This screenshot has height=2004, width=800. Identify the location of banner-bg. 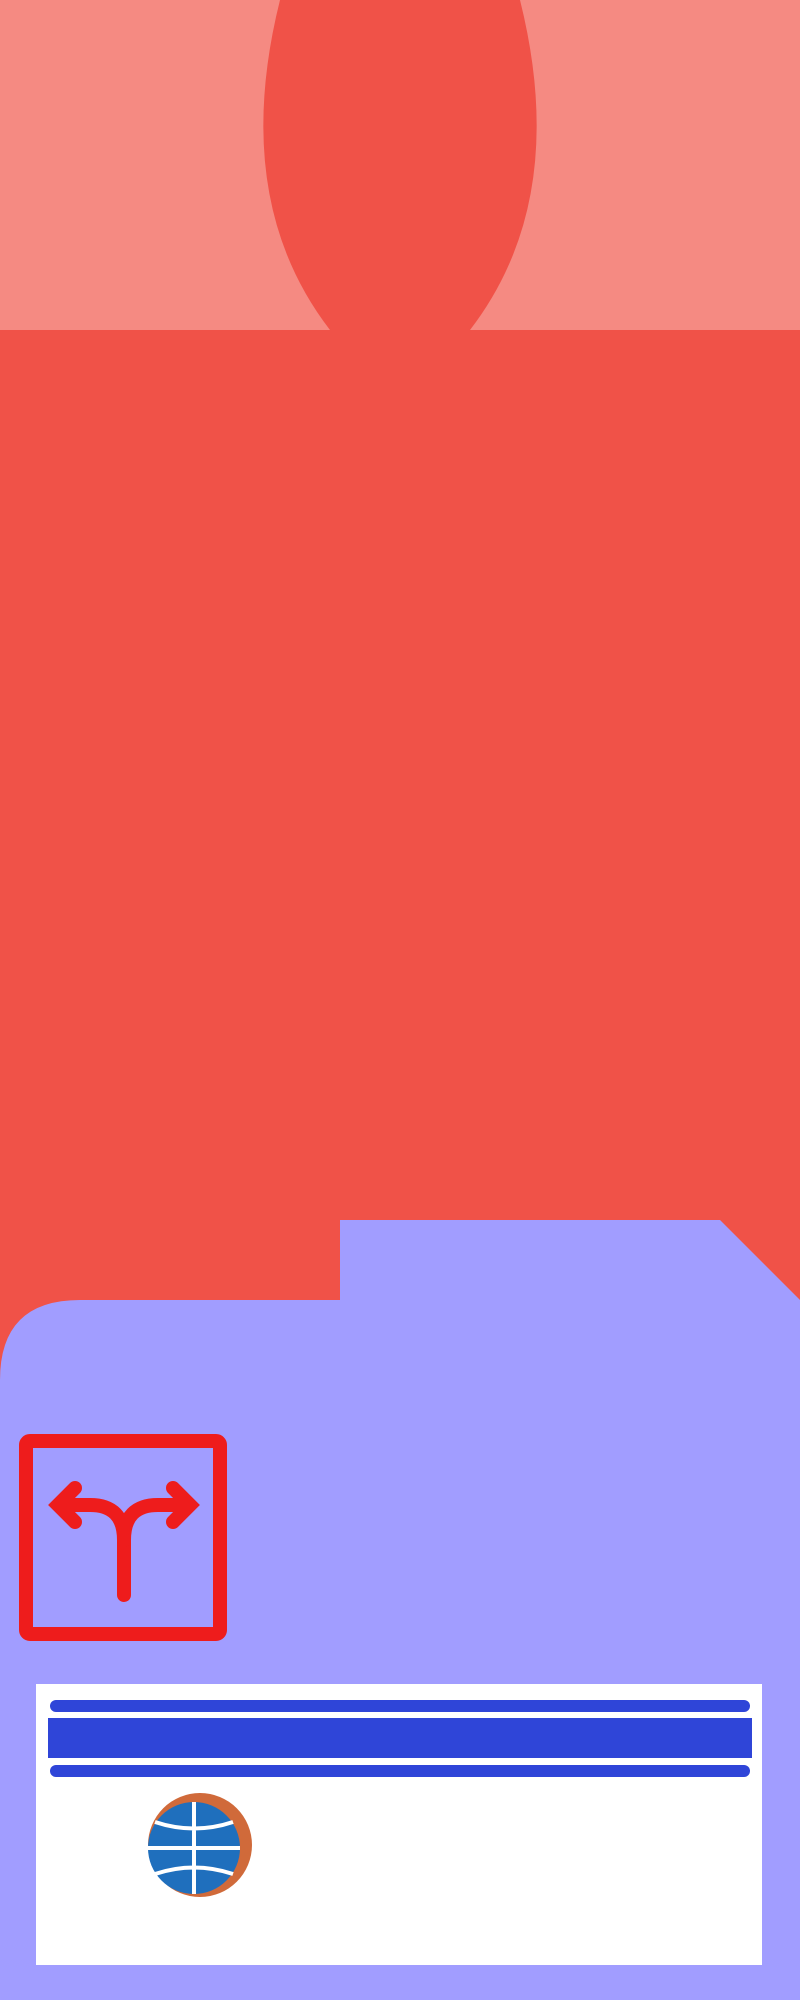
(400, 1738).